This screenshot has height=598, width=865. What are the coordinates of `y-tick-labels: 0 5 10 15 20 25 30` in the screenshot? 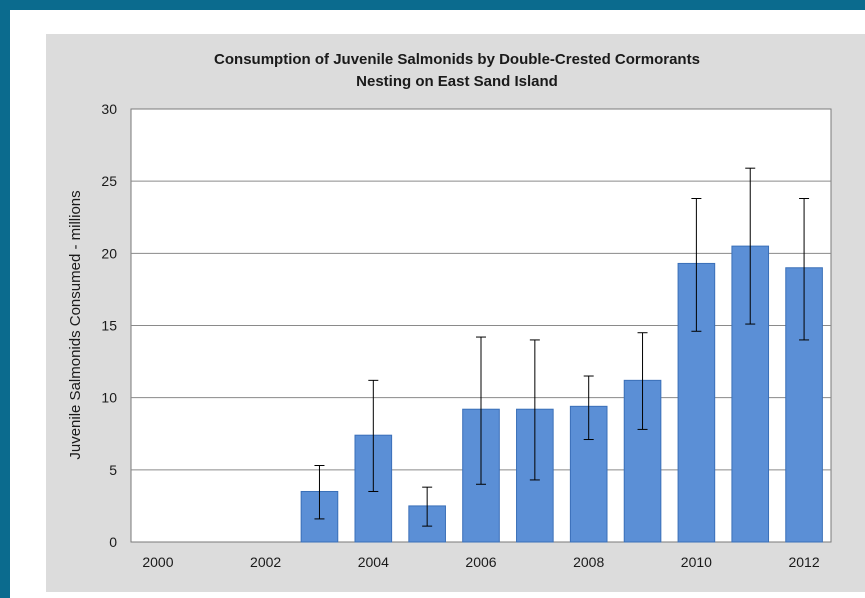 It's located at (109, 325).